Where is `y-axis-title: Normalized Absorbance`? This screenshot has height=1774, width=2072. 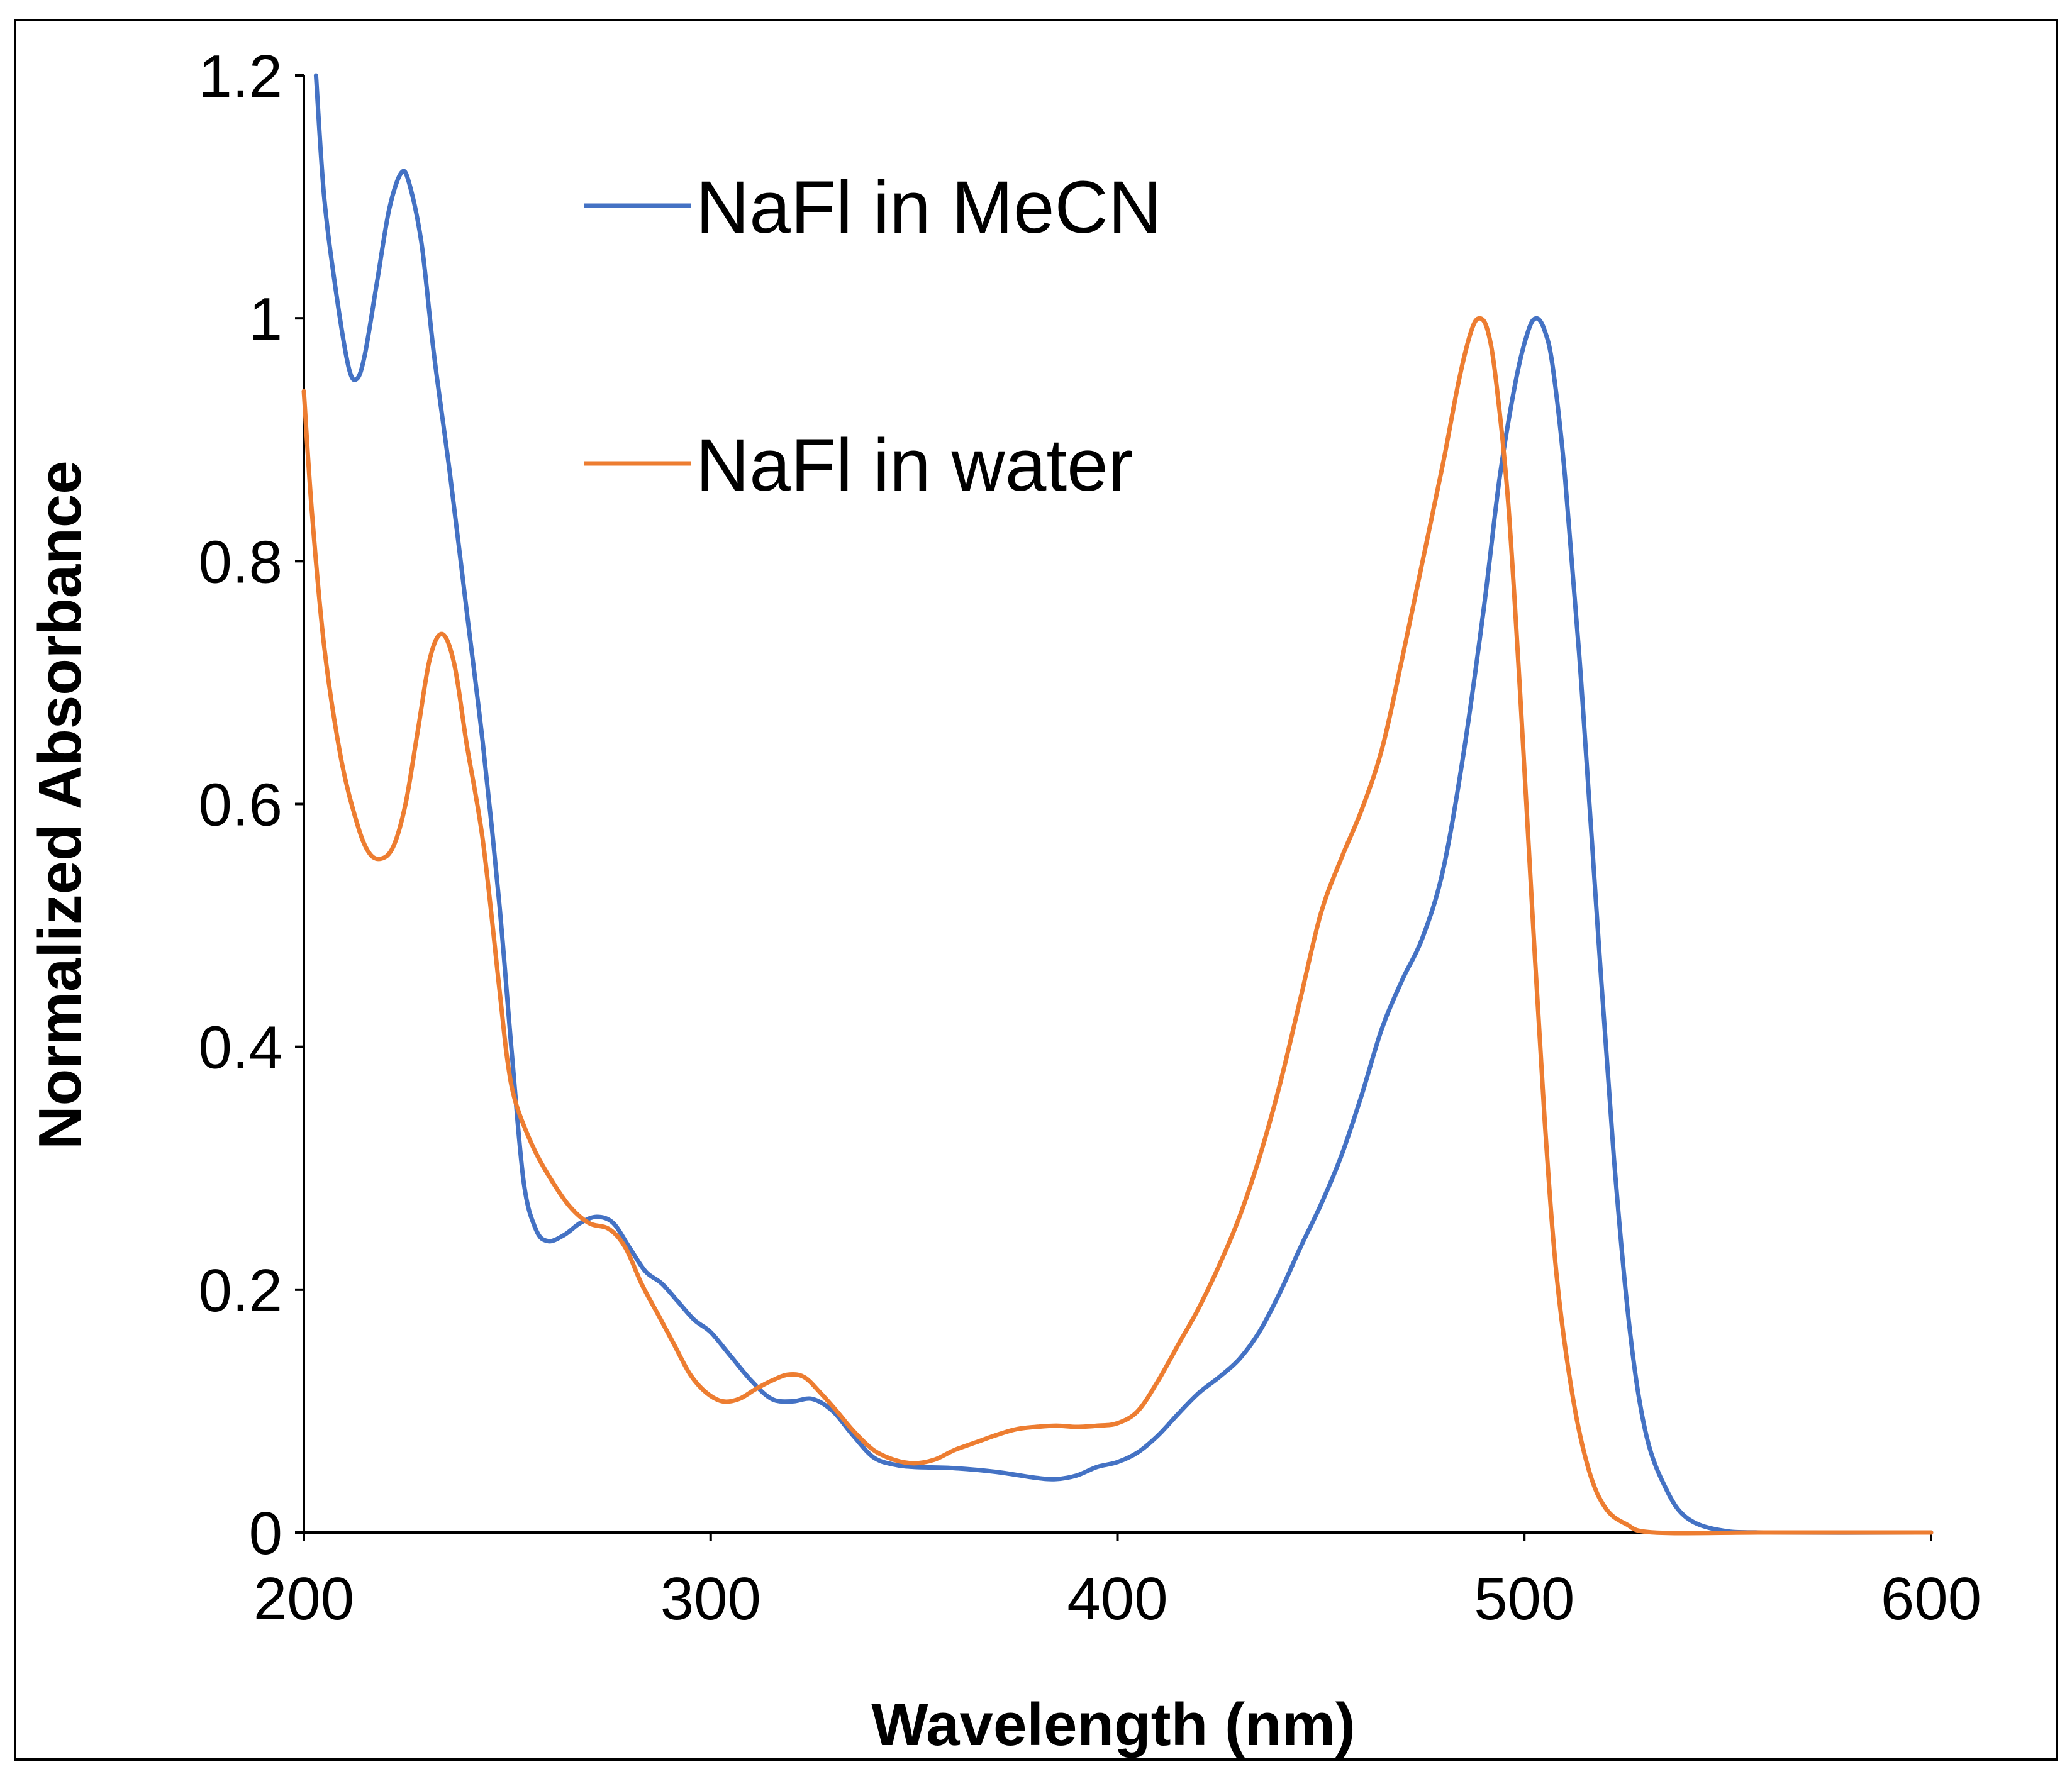
y-axis-title: Normalized Absorbance is located at coordinates (60, 804).